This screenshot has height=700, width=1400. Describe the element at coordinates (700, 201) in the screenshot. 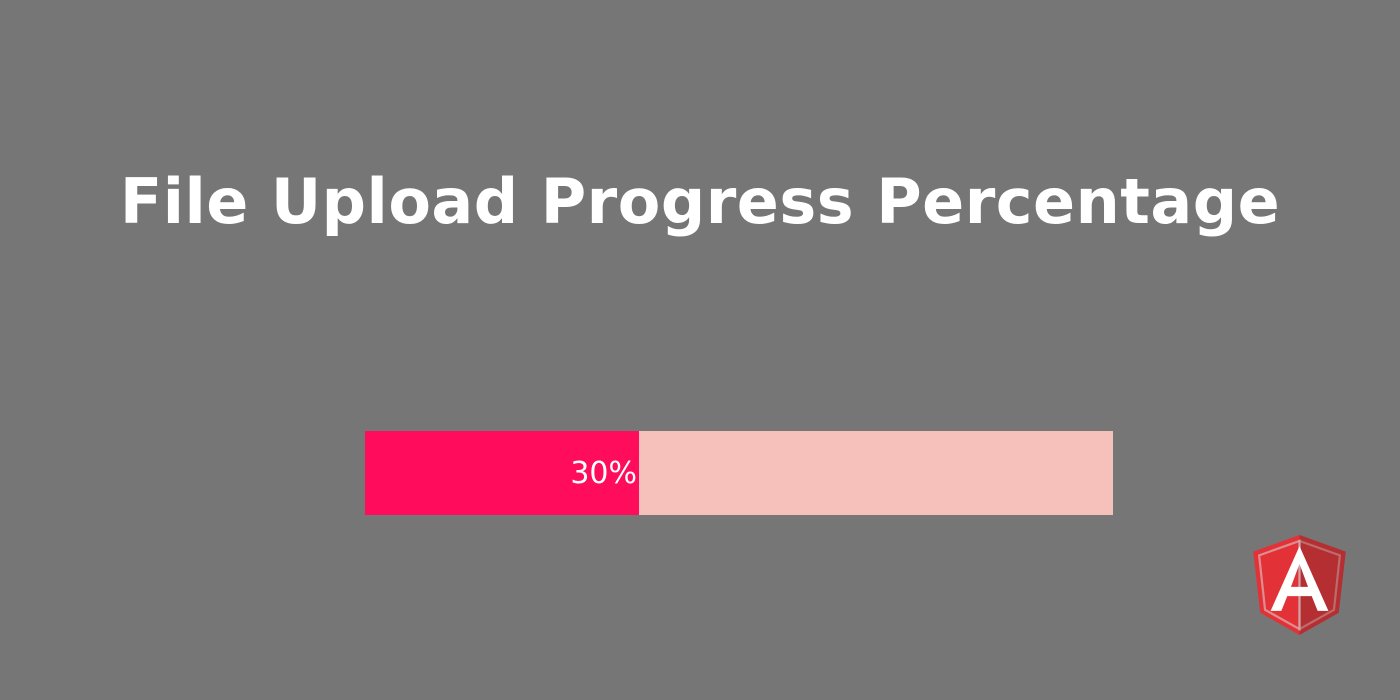

I see `page-title: File Upload Progress Percentage` at that location.